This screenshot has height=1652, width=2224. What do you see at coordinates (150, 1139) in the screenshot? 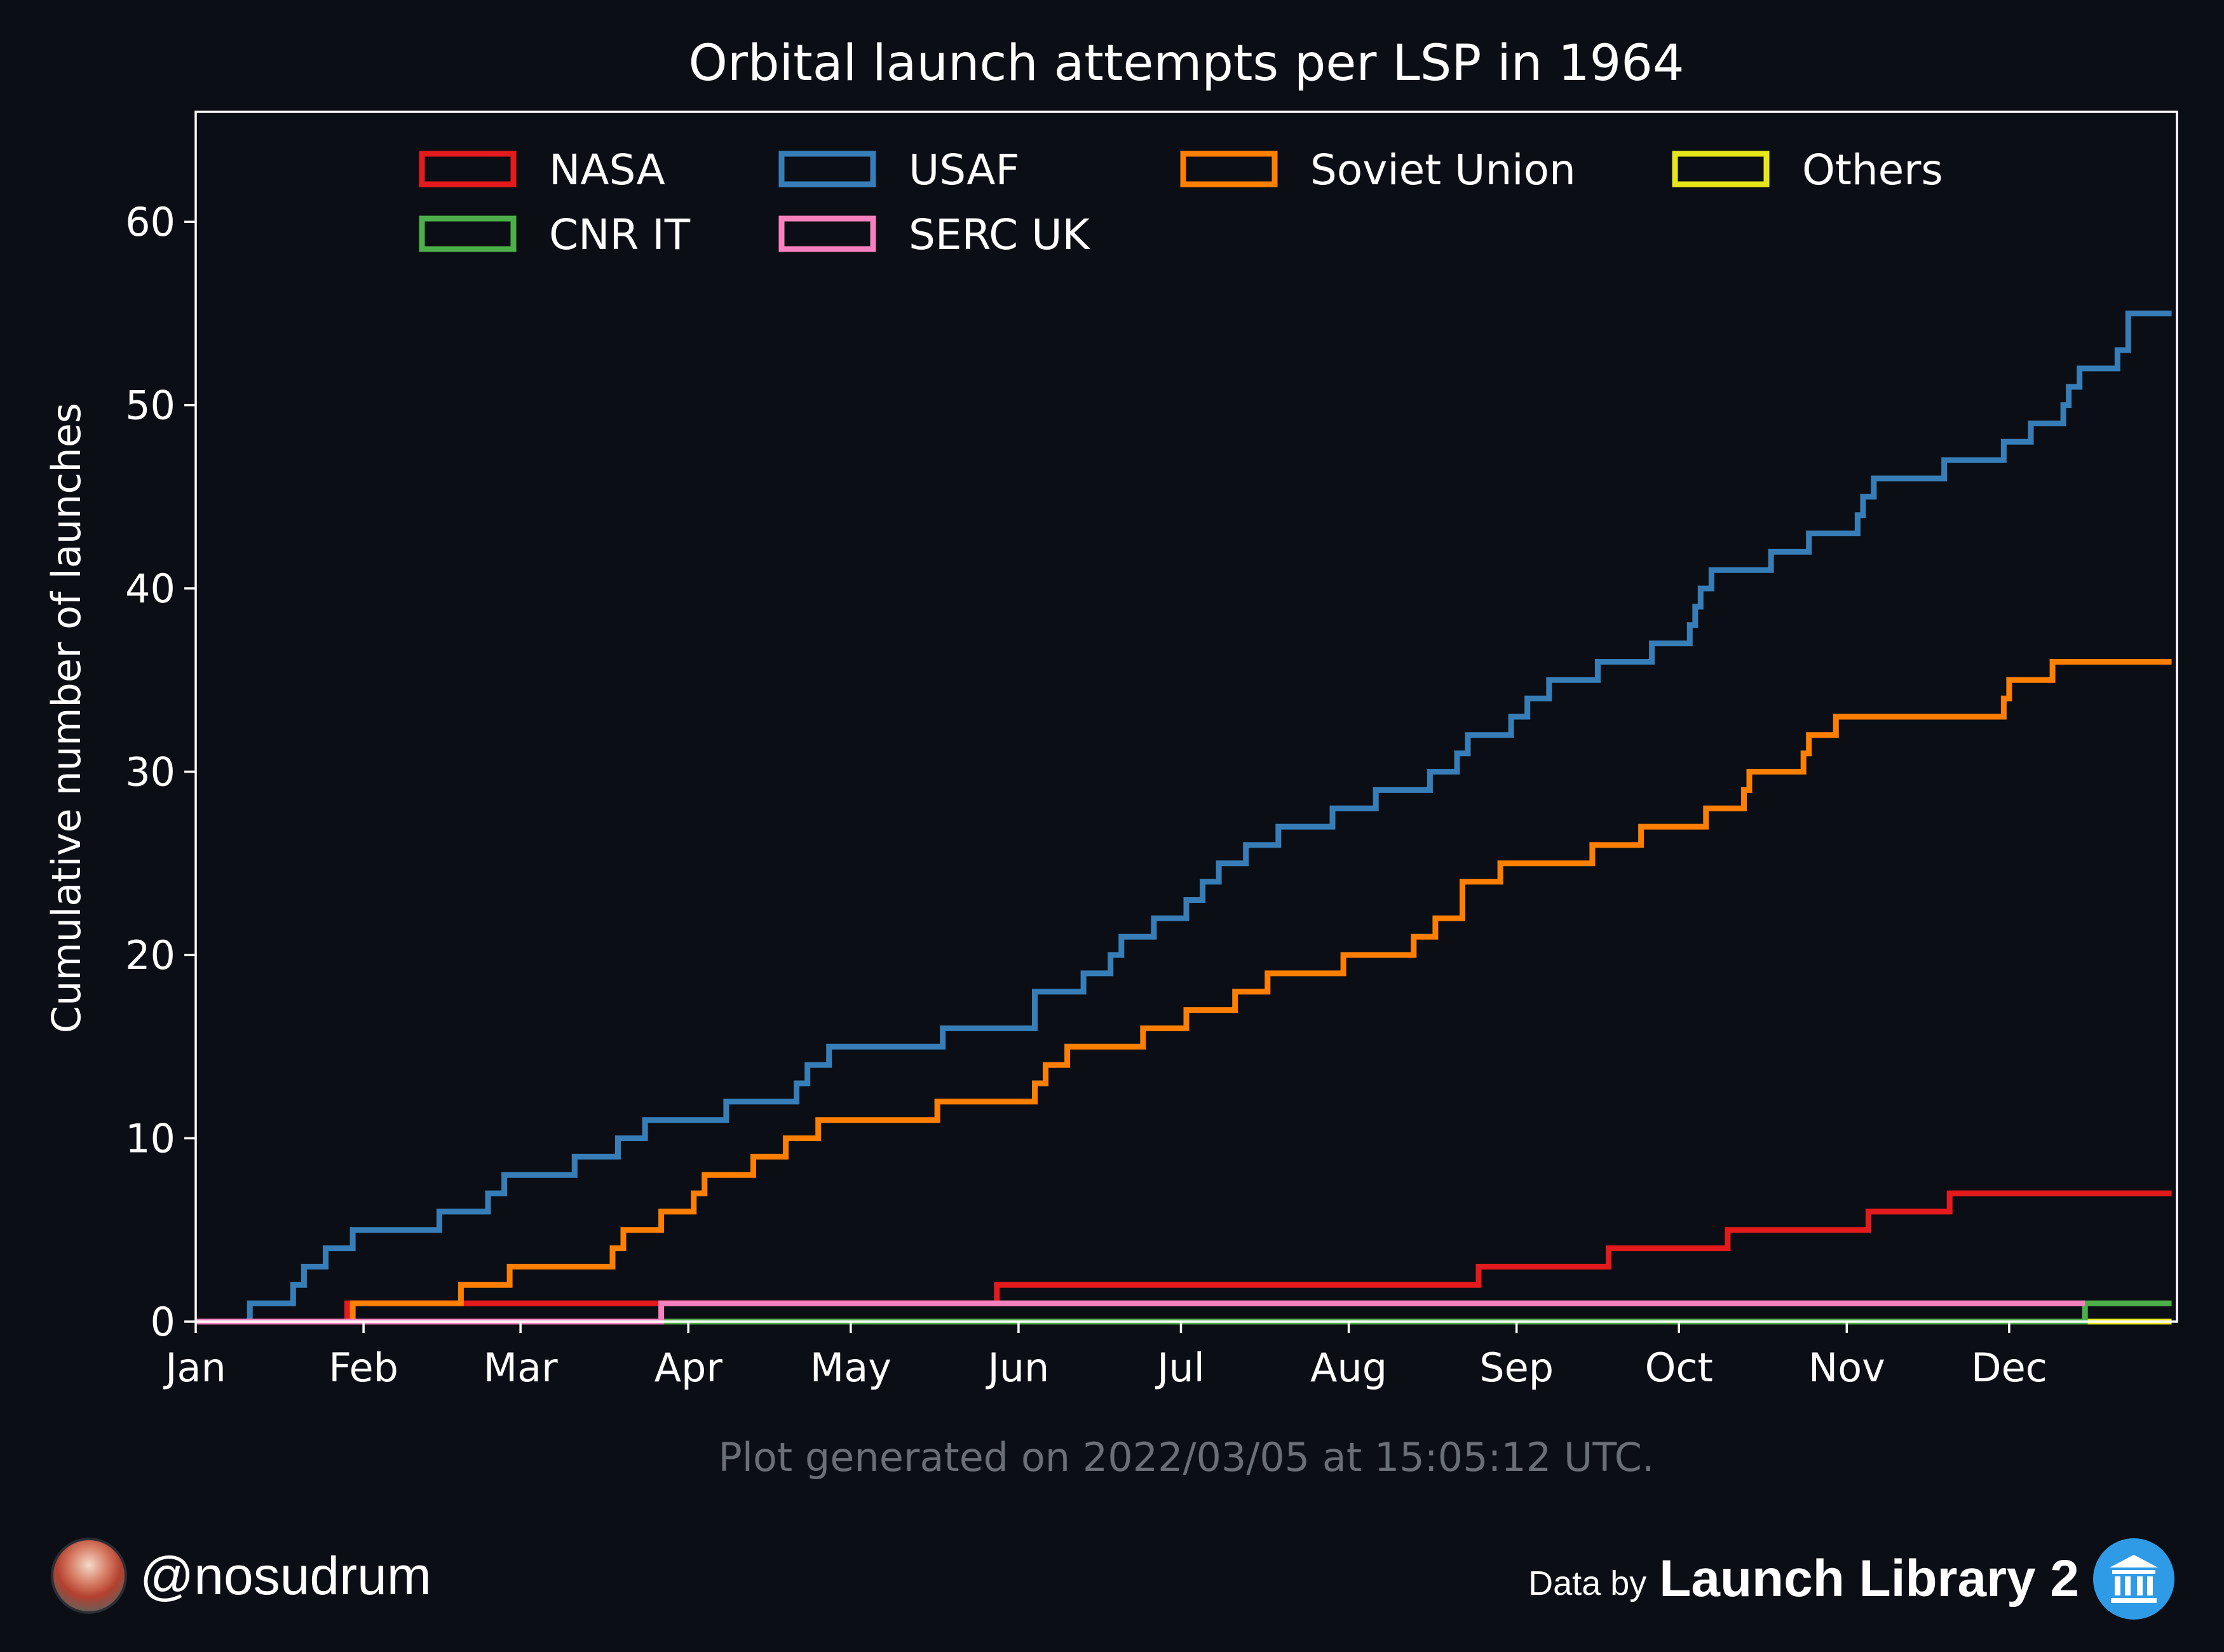
I see `y-tick-label: 10` at bounding box center [150, 1139].